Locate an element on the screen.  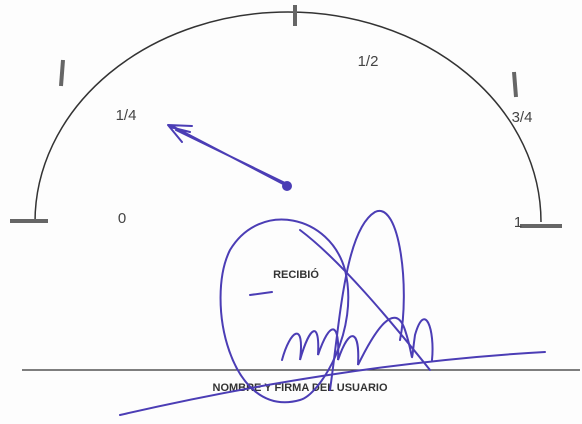
needle is located at coordinates (227, 155).